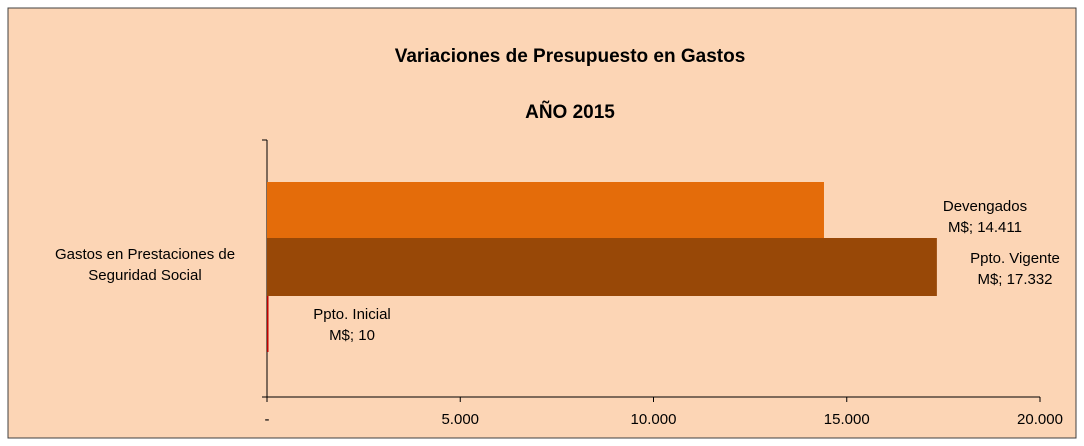  I want to click on data-label-name: Ppto. Vigente, so click(1015, 258).